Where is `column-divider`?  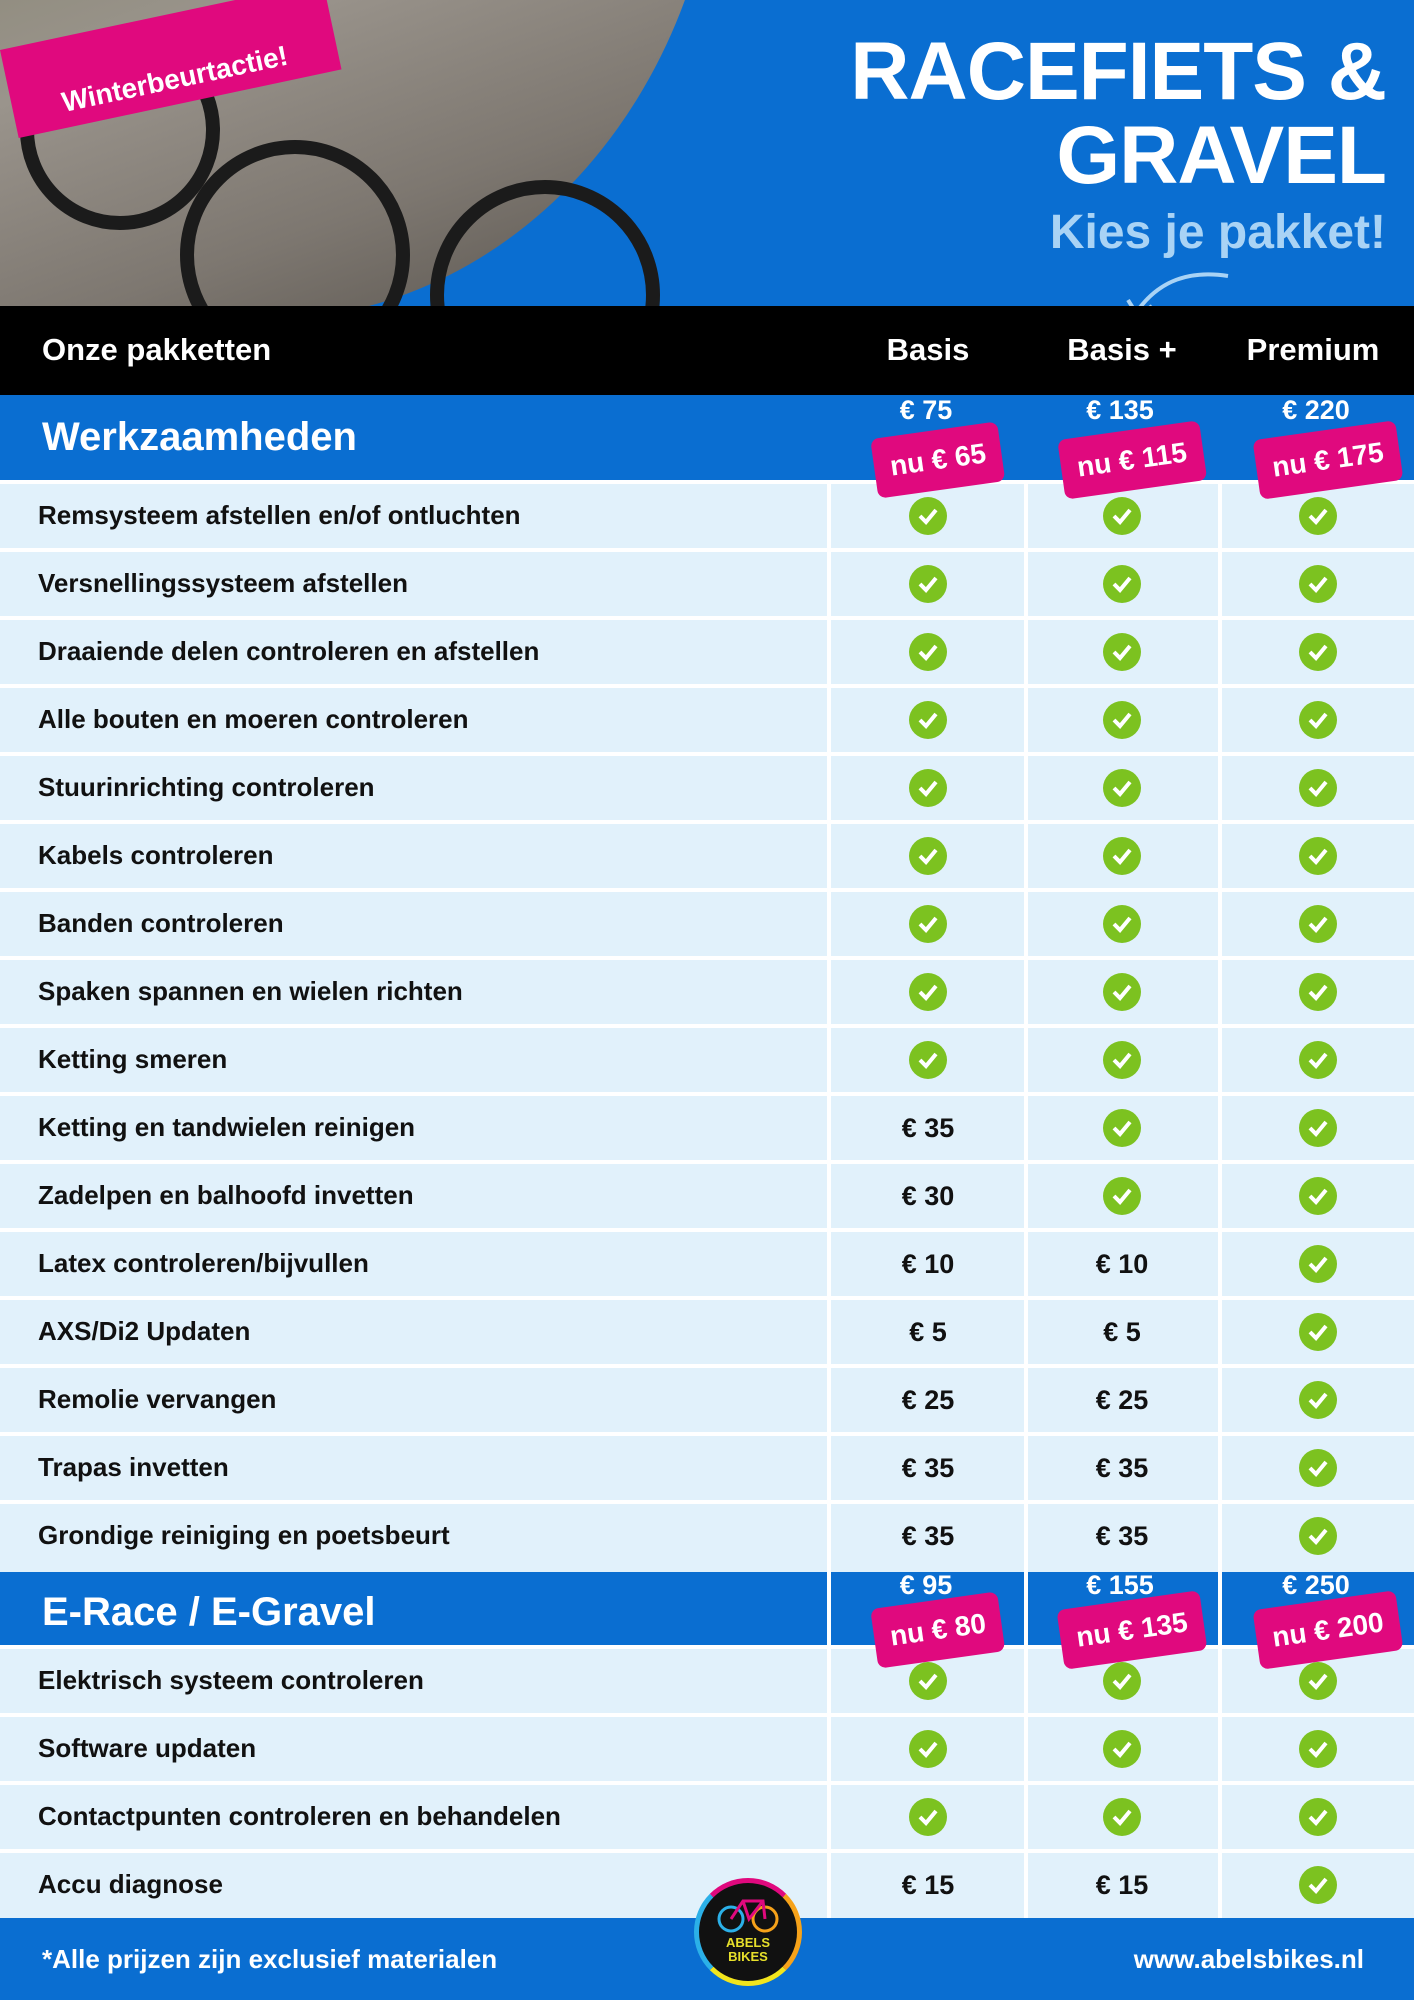
column-divider is located at coordinates (829, 1199).